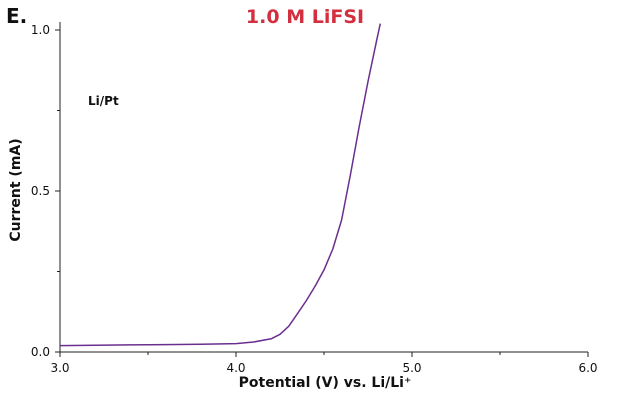 This screenshot has height=400, width=620. I want to click on x-axis-label: Potential (V) vs. Li/Li⁺, so click(325, 383).